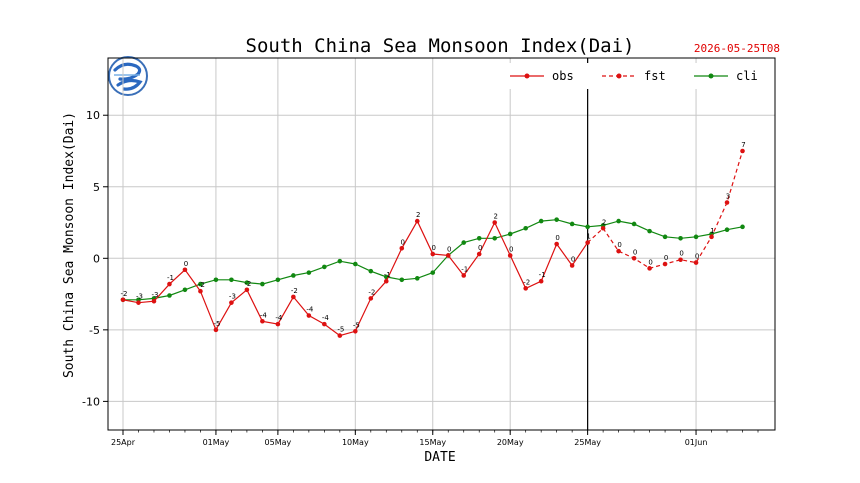 The image size is (860, 483). Describe the element at coordinates (619, 76) in the screenshot. I see `legend-marker-fst` at that location.